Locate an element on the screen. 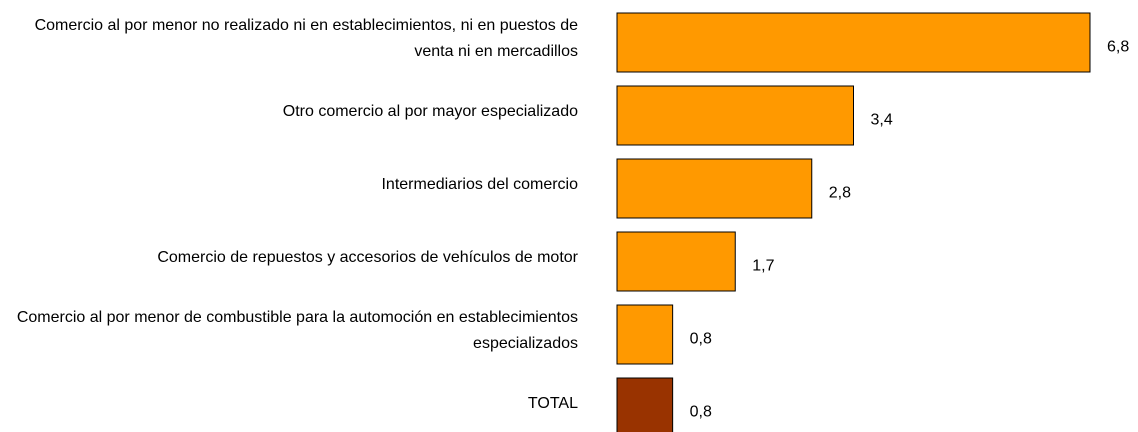 The height and width of the screenshot is (432, 1138). category-label: Intermediarios del comercio is located at coordinates (479, 184).